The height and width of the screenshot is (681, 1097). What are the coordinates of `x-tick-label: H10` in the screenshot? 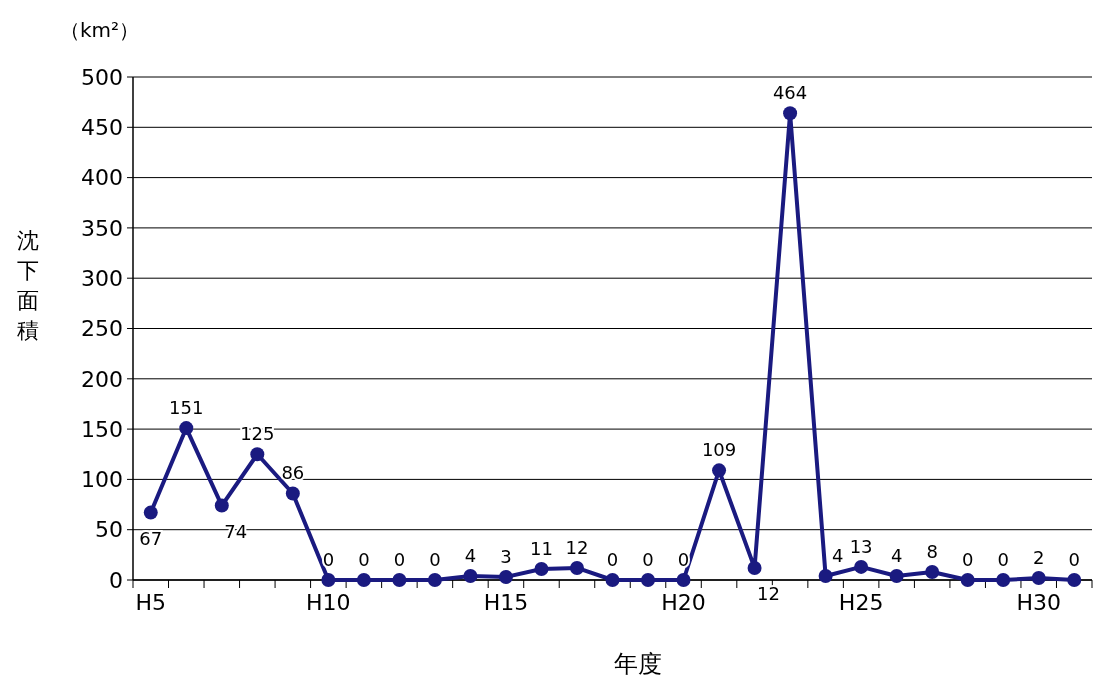 It's located at (328, 602).